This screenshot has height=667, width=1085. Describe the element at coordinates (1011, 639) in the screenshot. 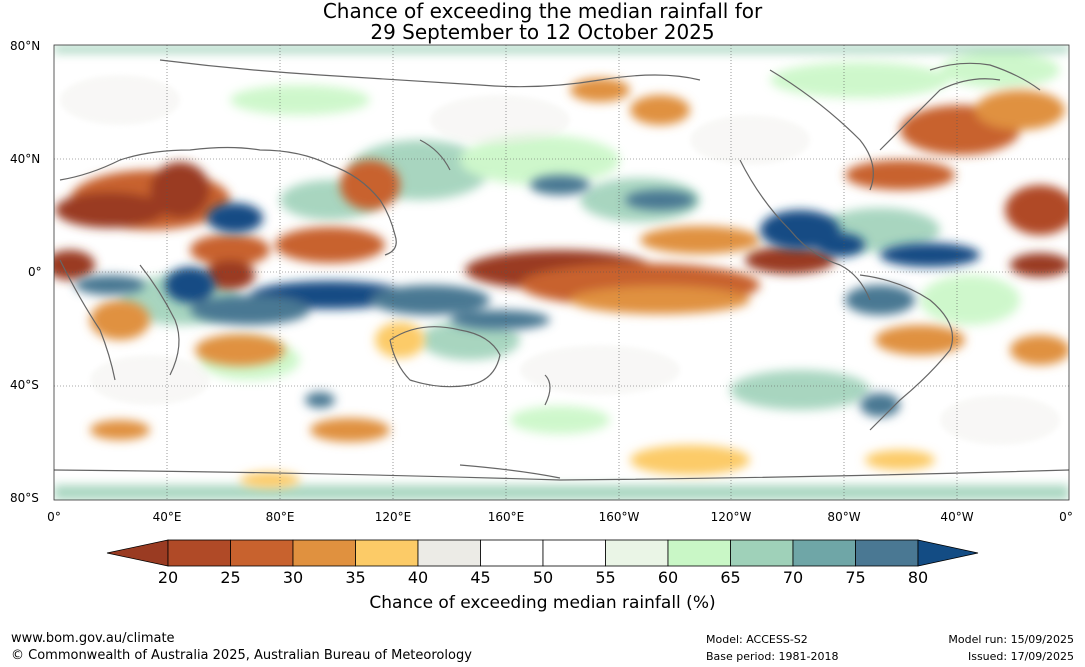

I see `footer-model-run: Model run: 15/09/2025` at that location.